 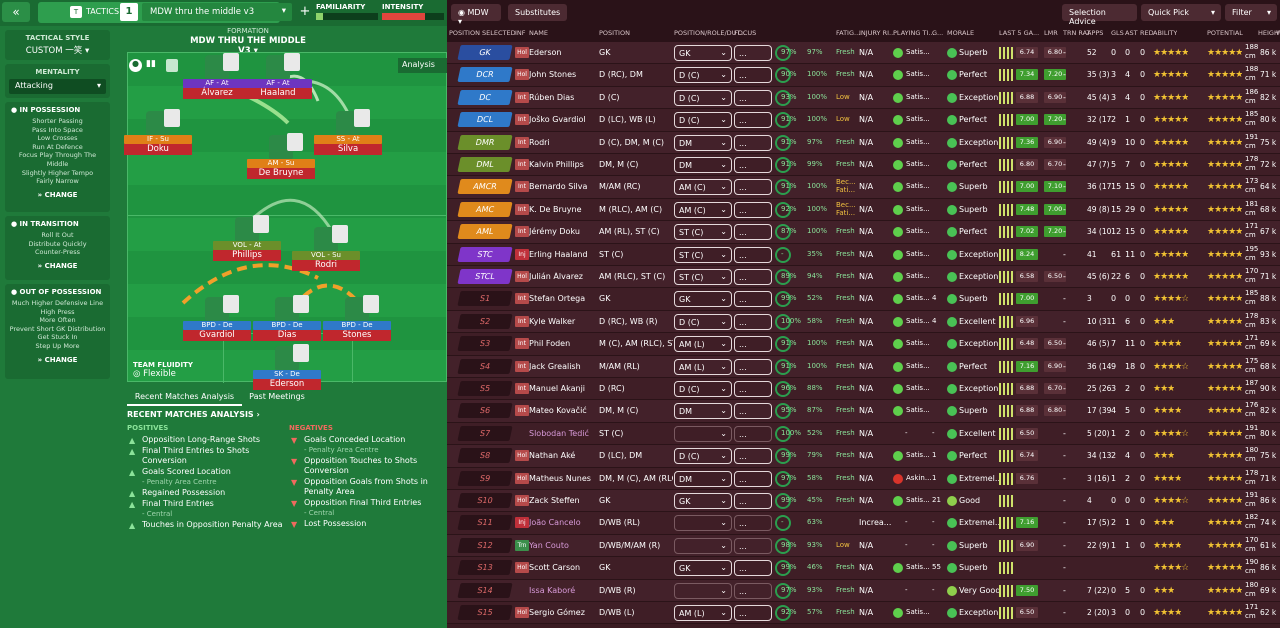 What do you see at coordinates (217, 320) in the screenshot?
I see `pitch-player: BPD - De Gvardiol` at bounding box center [217, 320].